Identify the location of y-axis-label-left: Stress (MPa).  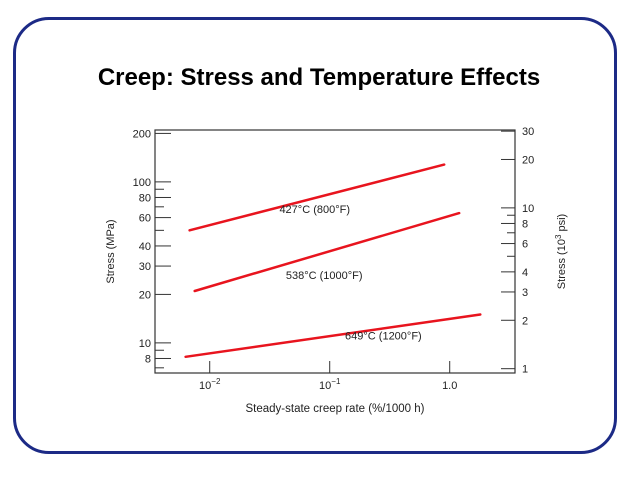
(111, 251).